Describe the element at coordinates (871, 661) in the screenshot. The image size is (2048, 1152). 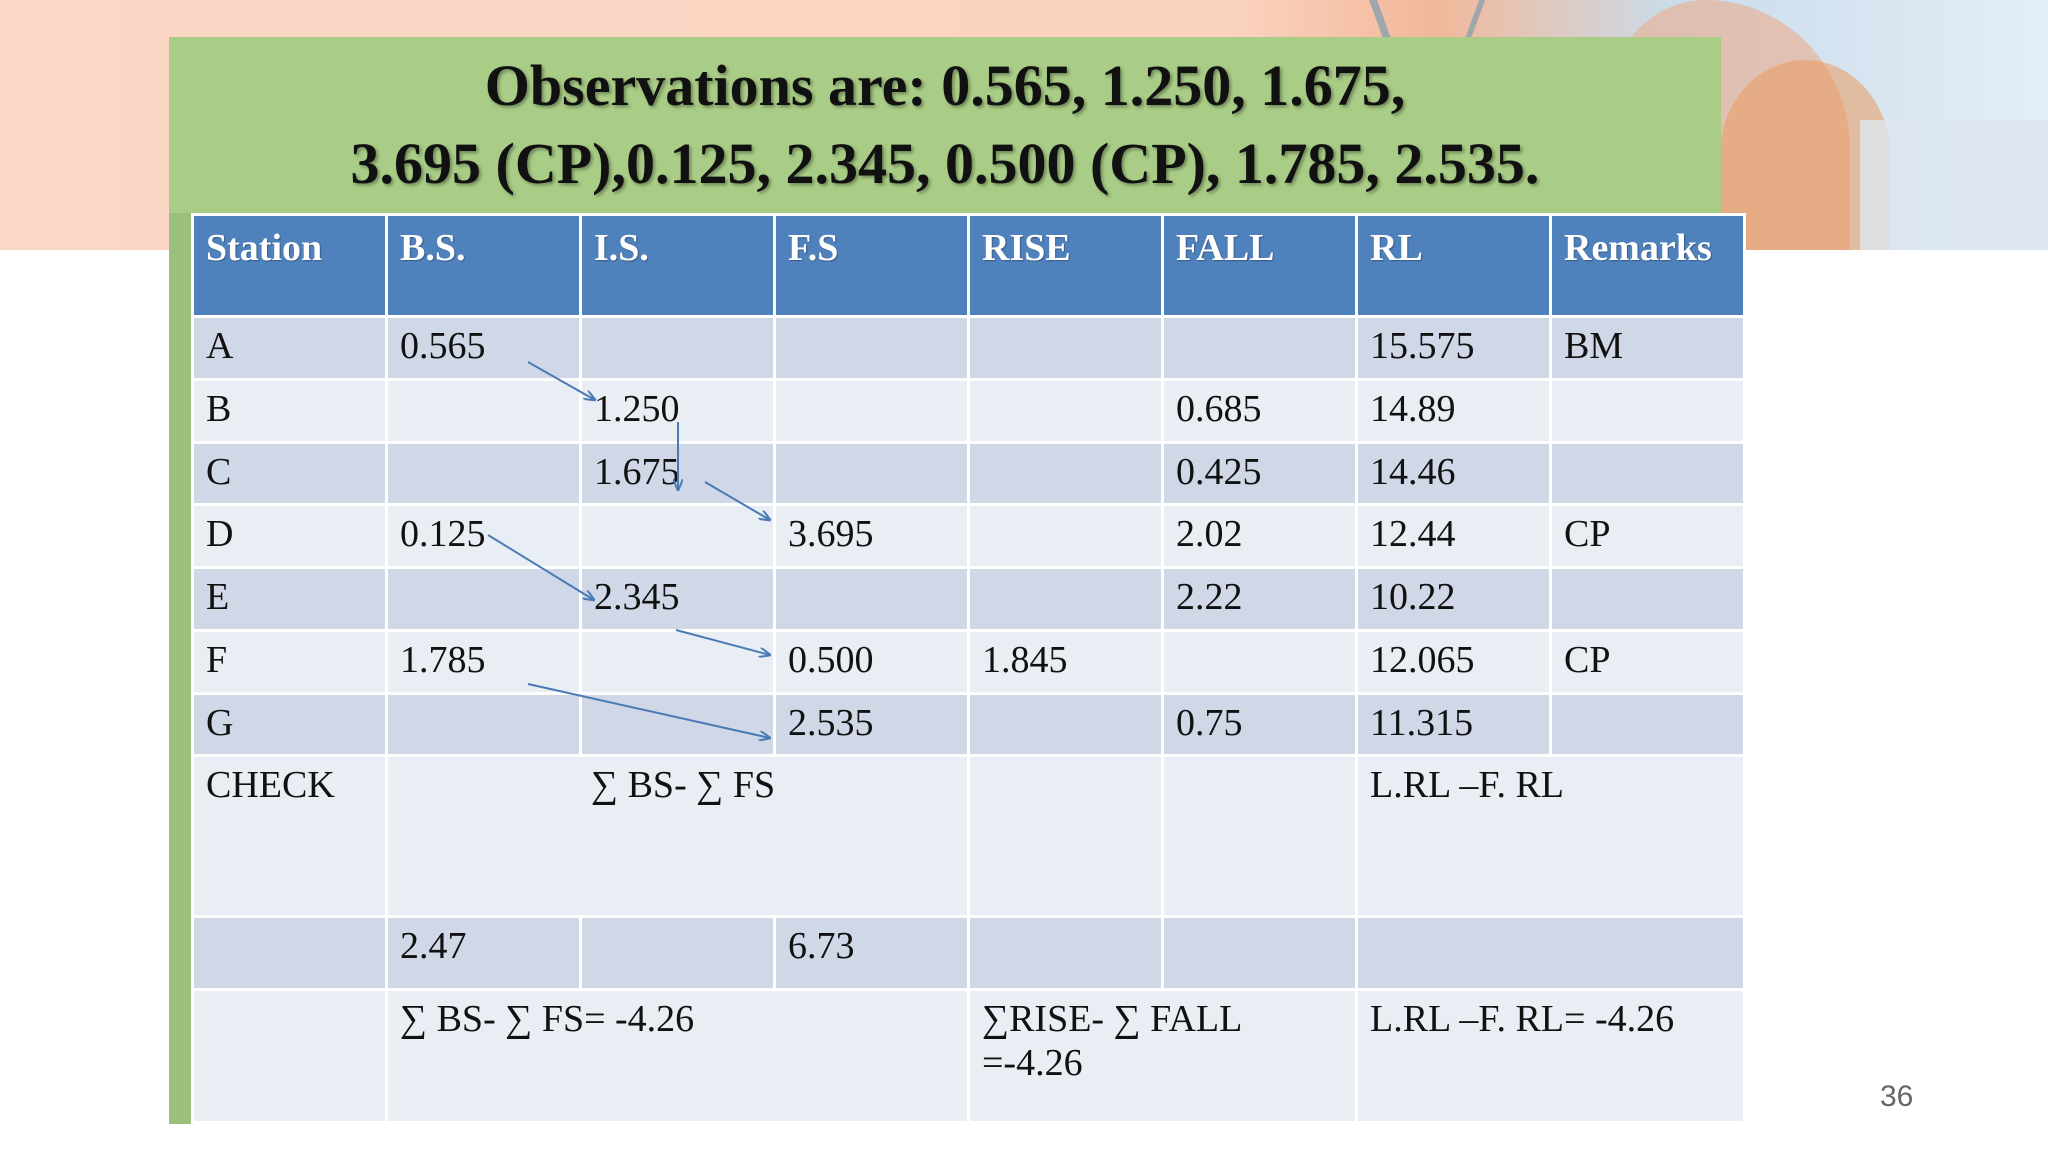
I see `cell-fs: 0.500` at that location.